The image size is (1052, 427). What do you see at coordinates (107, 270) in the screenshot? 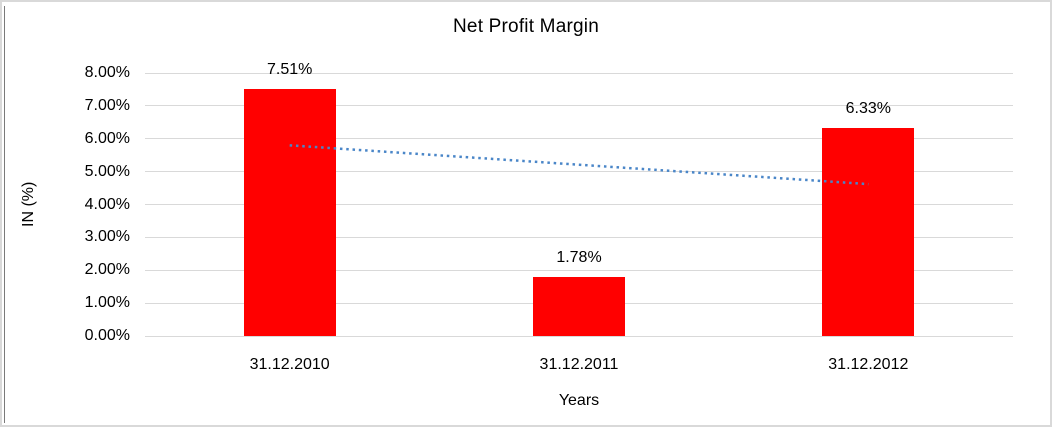
I see `y-tick-label: 2.00%` at bounding box center [107, 270].